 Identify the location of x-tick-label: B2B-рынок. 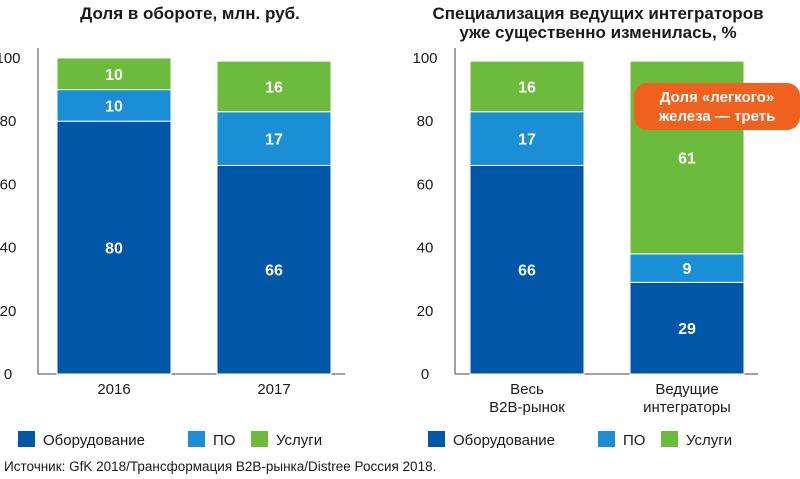
(527, 407).